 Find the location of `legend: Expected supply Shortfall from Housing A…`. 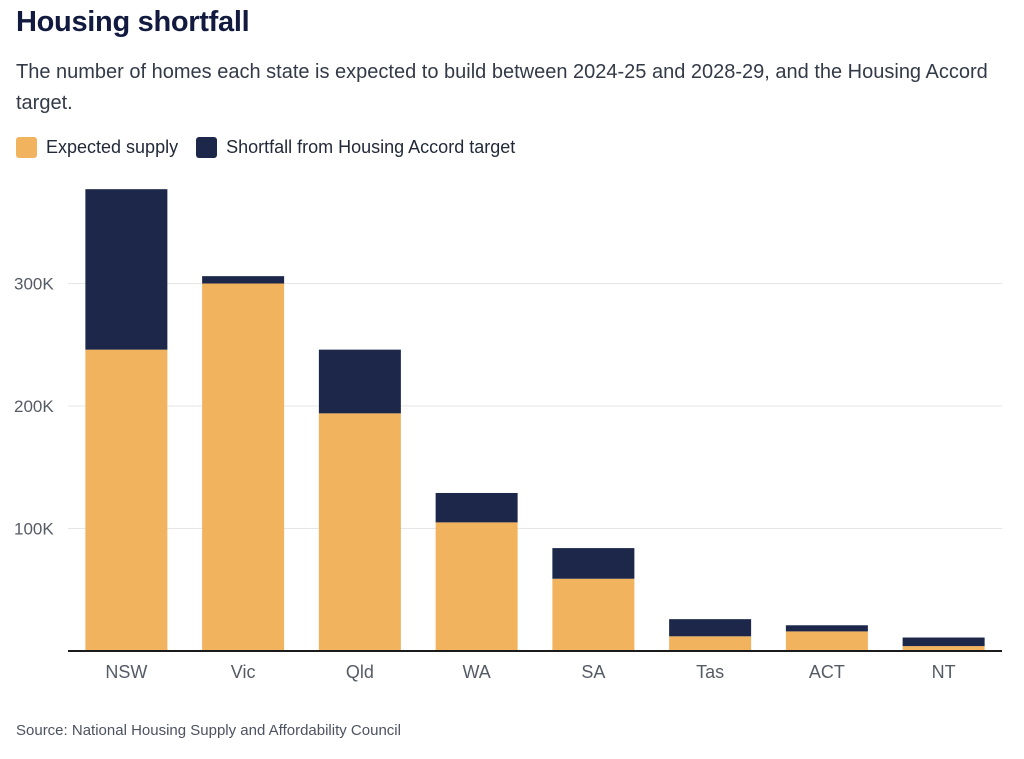

legend: Expected supply Shortfall from Housing A… is located at coordinates (274, 147).